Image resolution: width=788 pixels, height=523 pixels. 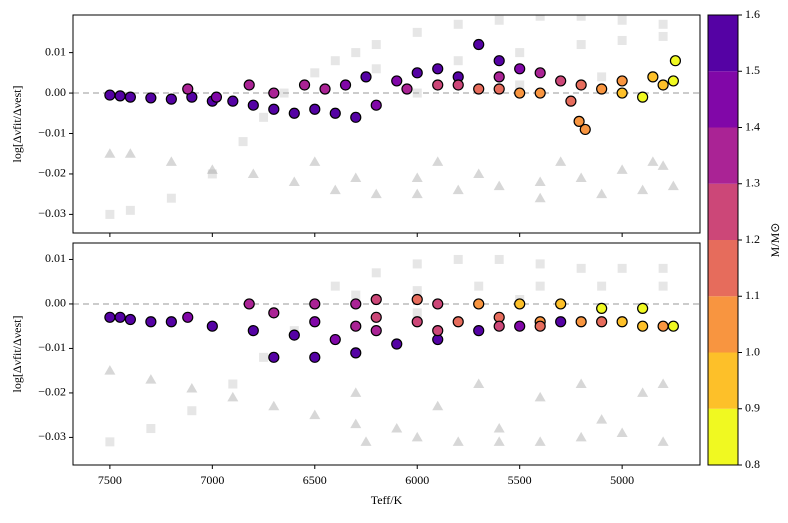 I want to click on colorbar-label: M/M⊙, so click(x=775, y=240).